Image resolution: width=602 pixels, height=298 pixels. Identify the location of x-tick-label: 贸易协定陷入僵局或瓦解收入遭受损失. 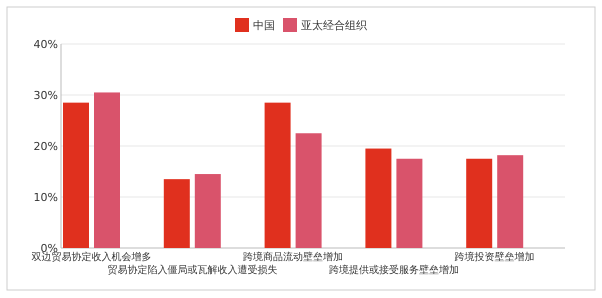
(192, 270).